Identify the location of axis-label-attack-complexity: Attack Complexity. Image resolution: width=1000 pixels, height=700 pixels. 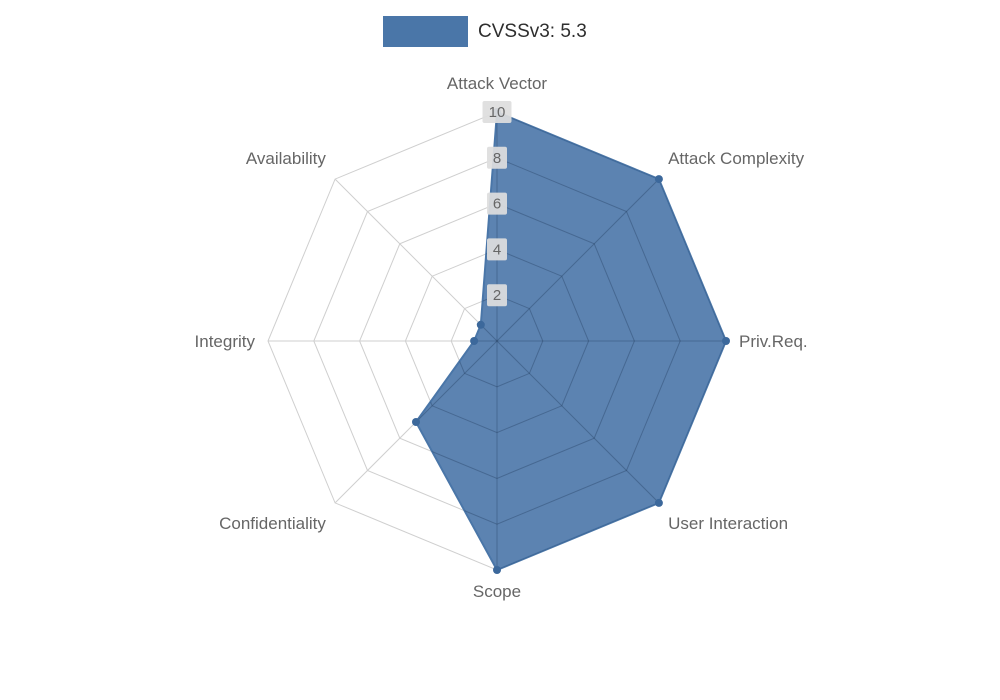
(736, 158).